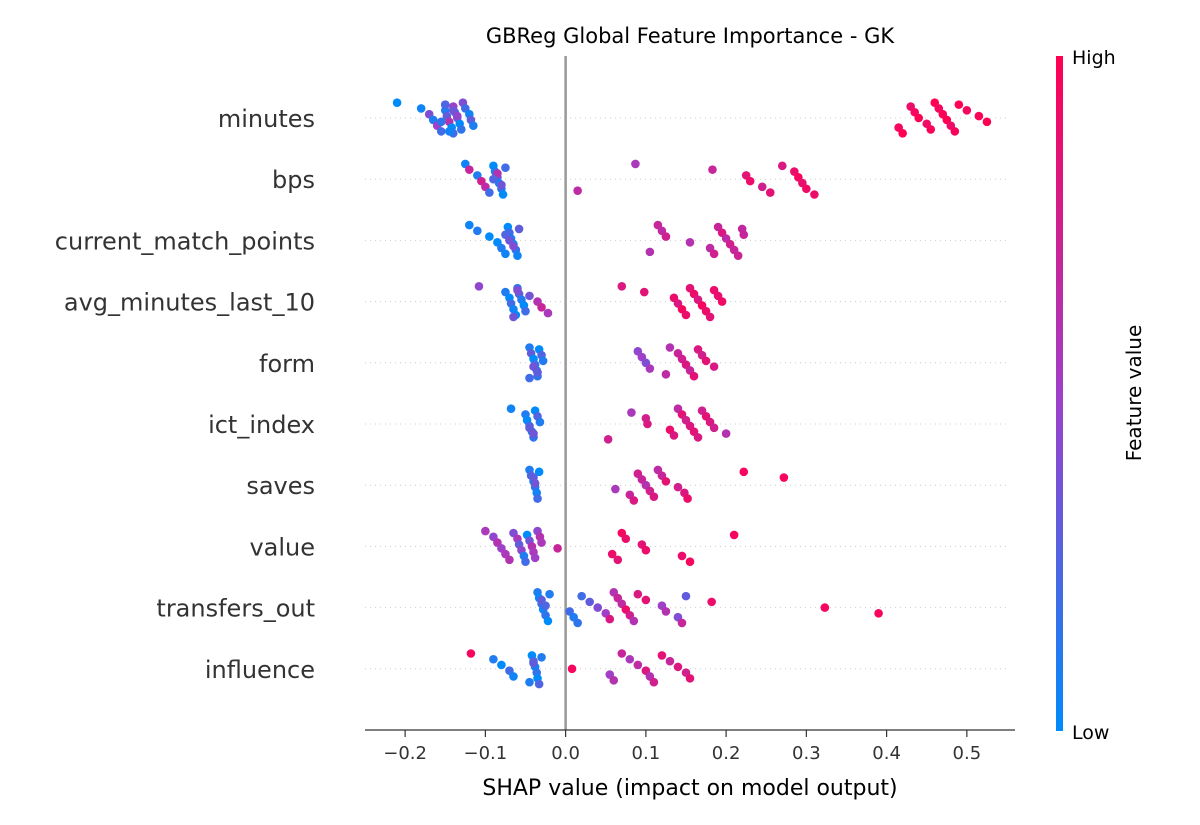 This screenshot has height=825, width=1200. Describe the element at coordinates (1059, 393) in the screenshot. I see `colorbar-gradient` at that location.